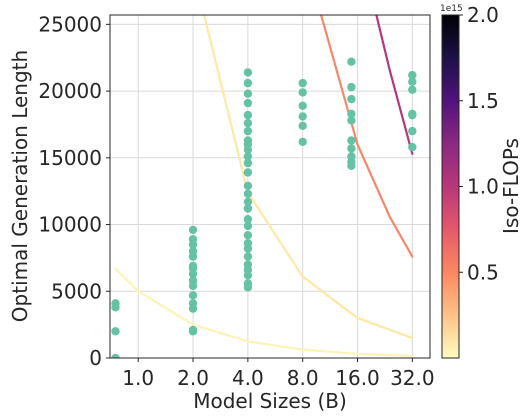 The width and height of the screenshot is (532, 420). Describe the element at coordinates (95, 358) in the screenshot. I see `y-tick-label: 0` at that location.